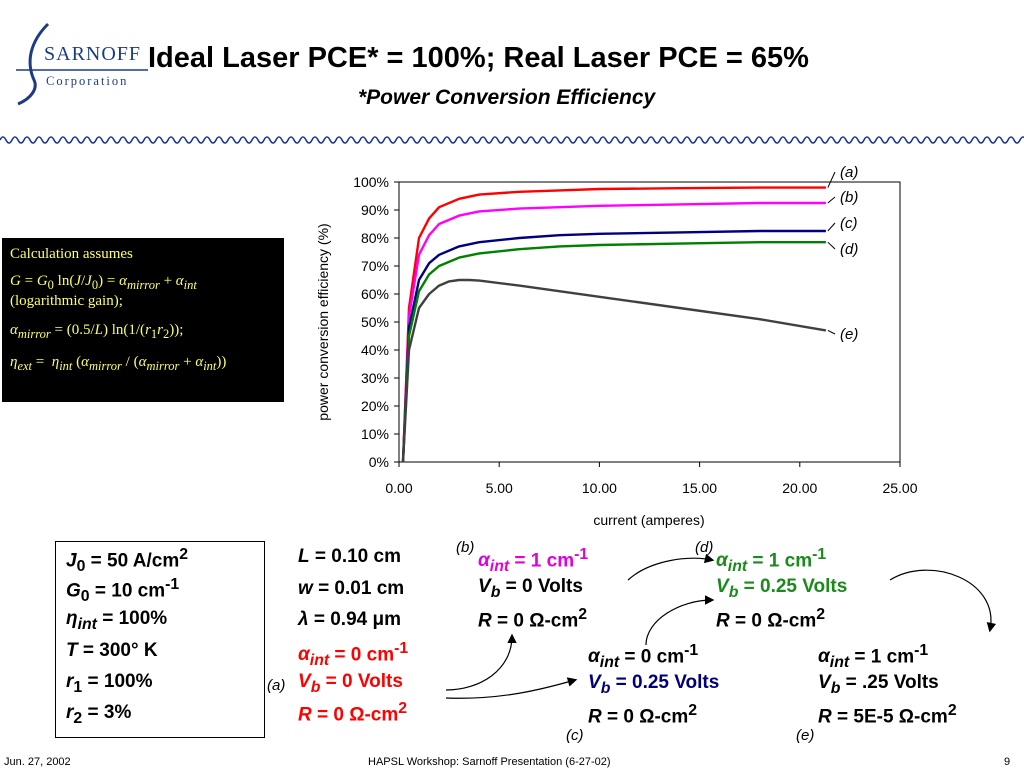 Image resolution: width=1024 pixels, height=768 pixels. Describe the element at coordinates (379, 462) in the screenshot. I see `y-tick-label: 0%` at that location.